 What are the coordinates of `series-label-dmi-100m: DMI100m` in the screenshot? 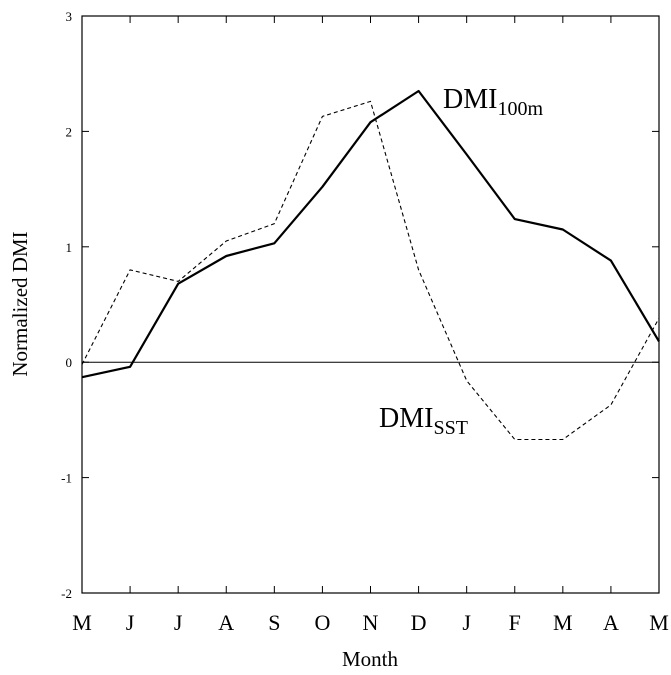 It's located at (493, 102).